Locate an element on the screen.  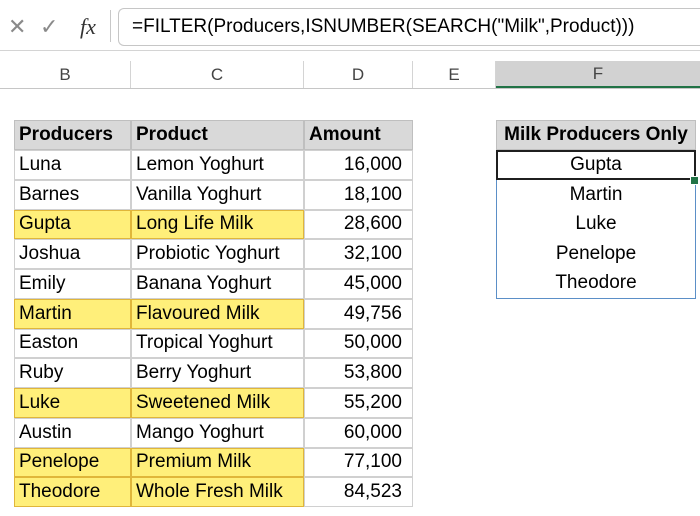
column-header-f: F is located at coordinates (598, 74).